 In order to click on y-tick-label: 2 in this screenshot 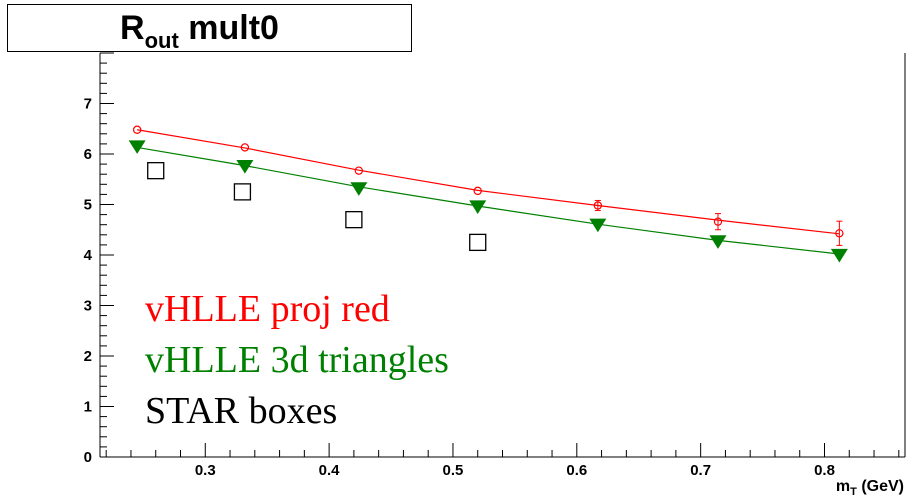, I will do `click(88, 356)`.